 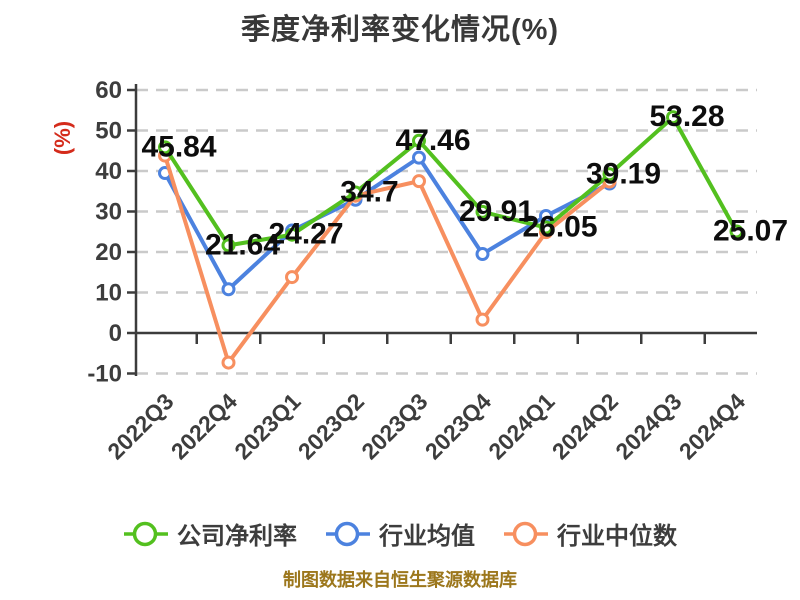 I want to click on x-tick-label: 2022Q3, so click(x=140, y=426).